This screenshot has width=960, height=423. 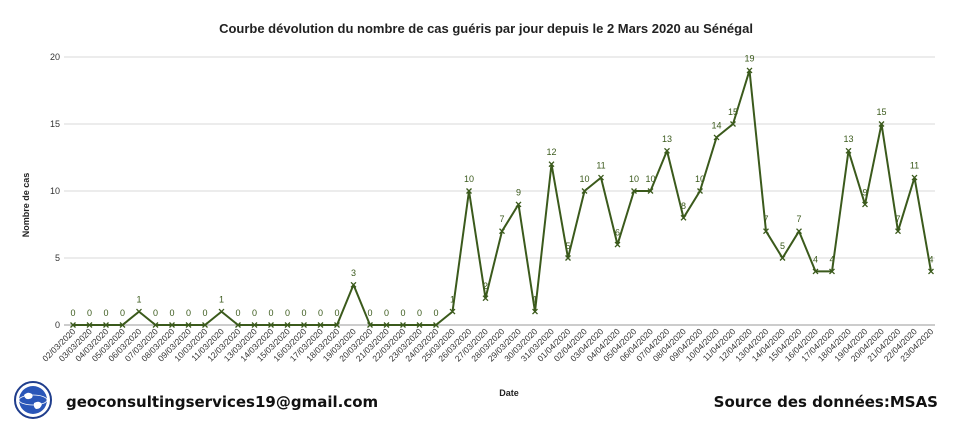 What do you see at coordinates (33, 400) in the screenshot?
I see `globe-logo-icon` at bounding box center [33, 400].